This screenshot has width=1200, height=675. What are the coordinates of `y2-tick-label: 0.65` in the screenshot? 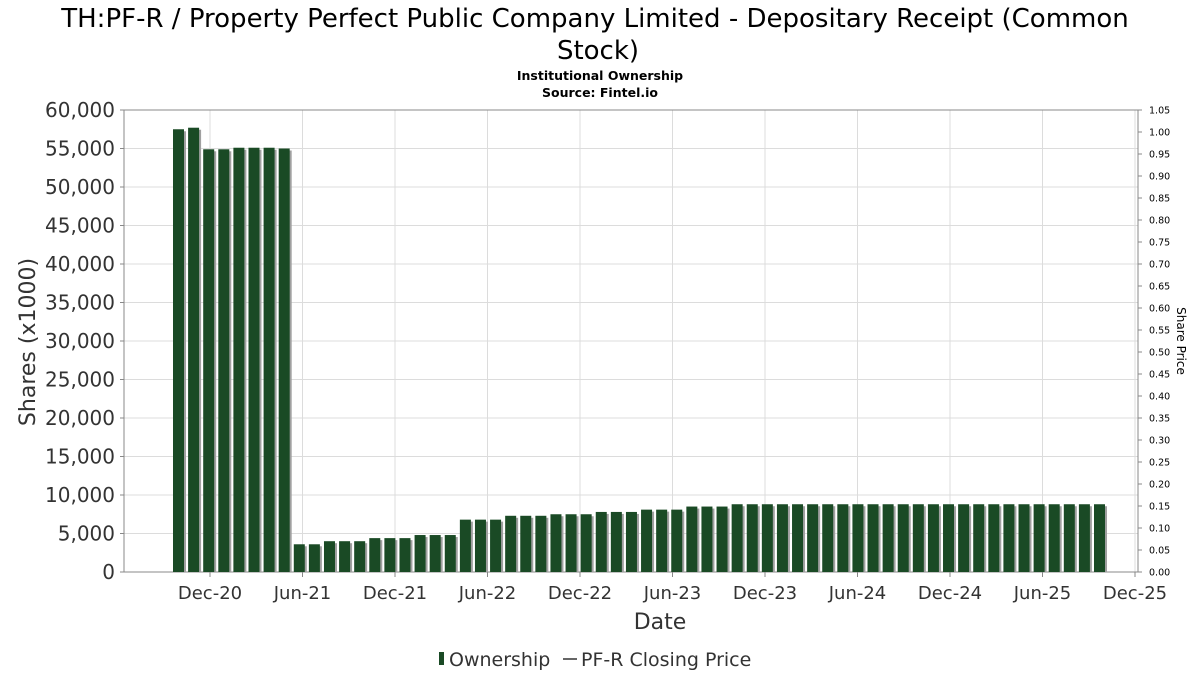 It's located at (1159, 287).